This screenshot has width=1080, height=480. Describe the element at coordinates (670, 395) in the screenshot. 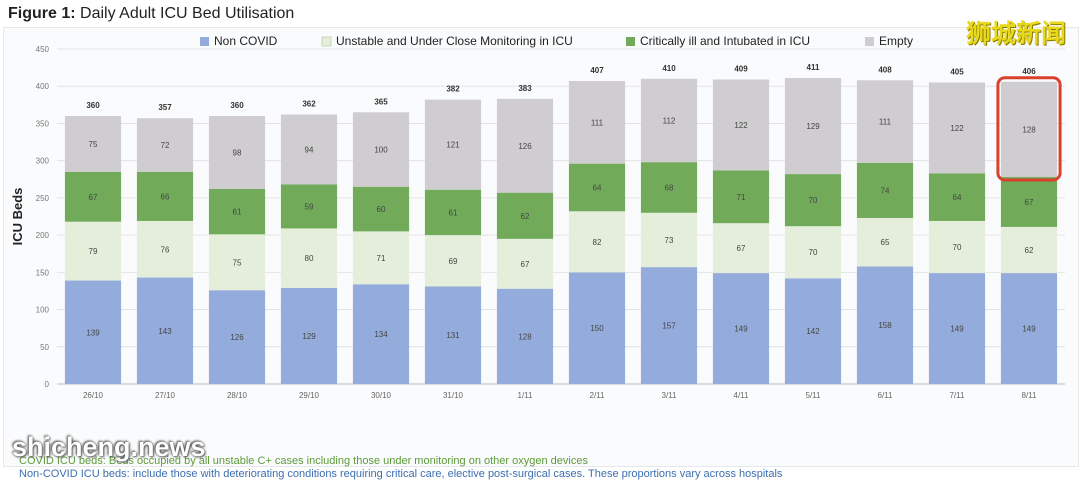

I see `x-tick-label: 3/11` at that location.